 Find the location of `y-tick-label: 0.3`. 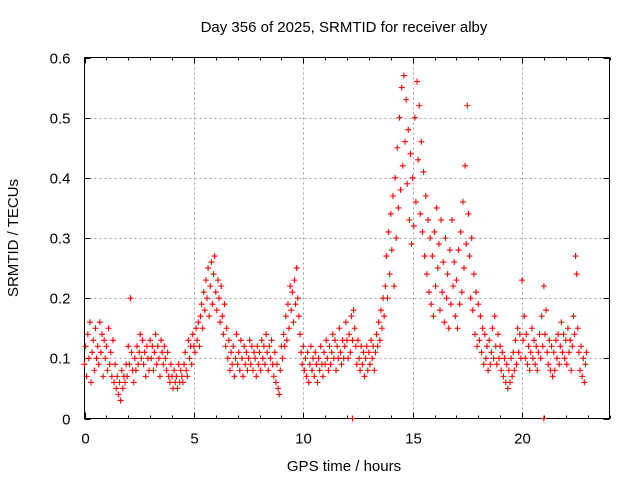

y-tick-label: 0.3 is located at coordinates (60, 239).